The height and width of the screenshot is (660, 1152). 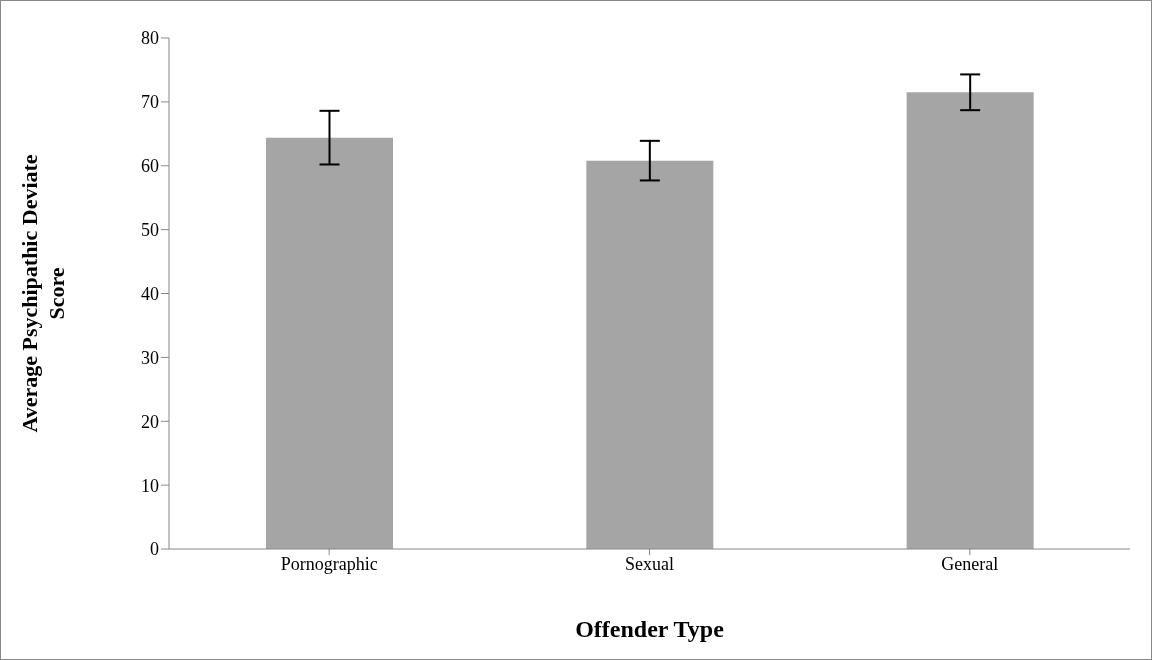 What do you see at coordinates (150, 102) in the screenshot?
I see `y-tick-label: 70` at bounding box center [150, 102].